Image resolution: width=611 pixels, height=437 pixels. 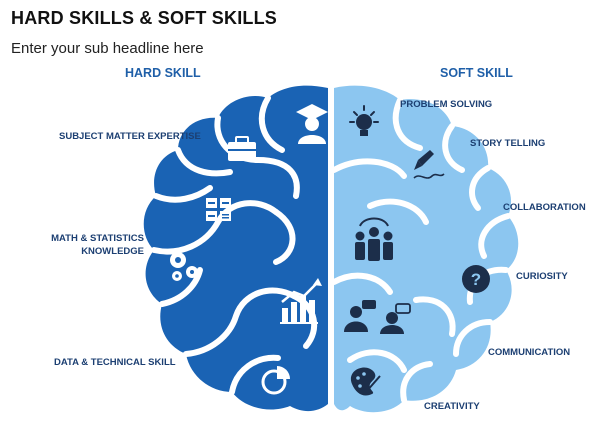 What do you see at coordinates (508, 143) in the screenshot?
I see `soft-skill-label-story-telling: STORY TELLING` at bounding box center [508, 143].